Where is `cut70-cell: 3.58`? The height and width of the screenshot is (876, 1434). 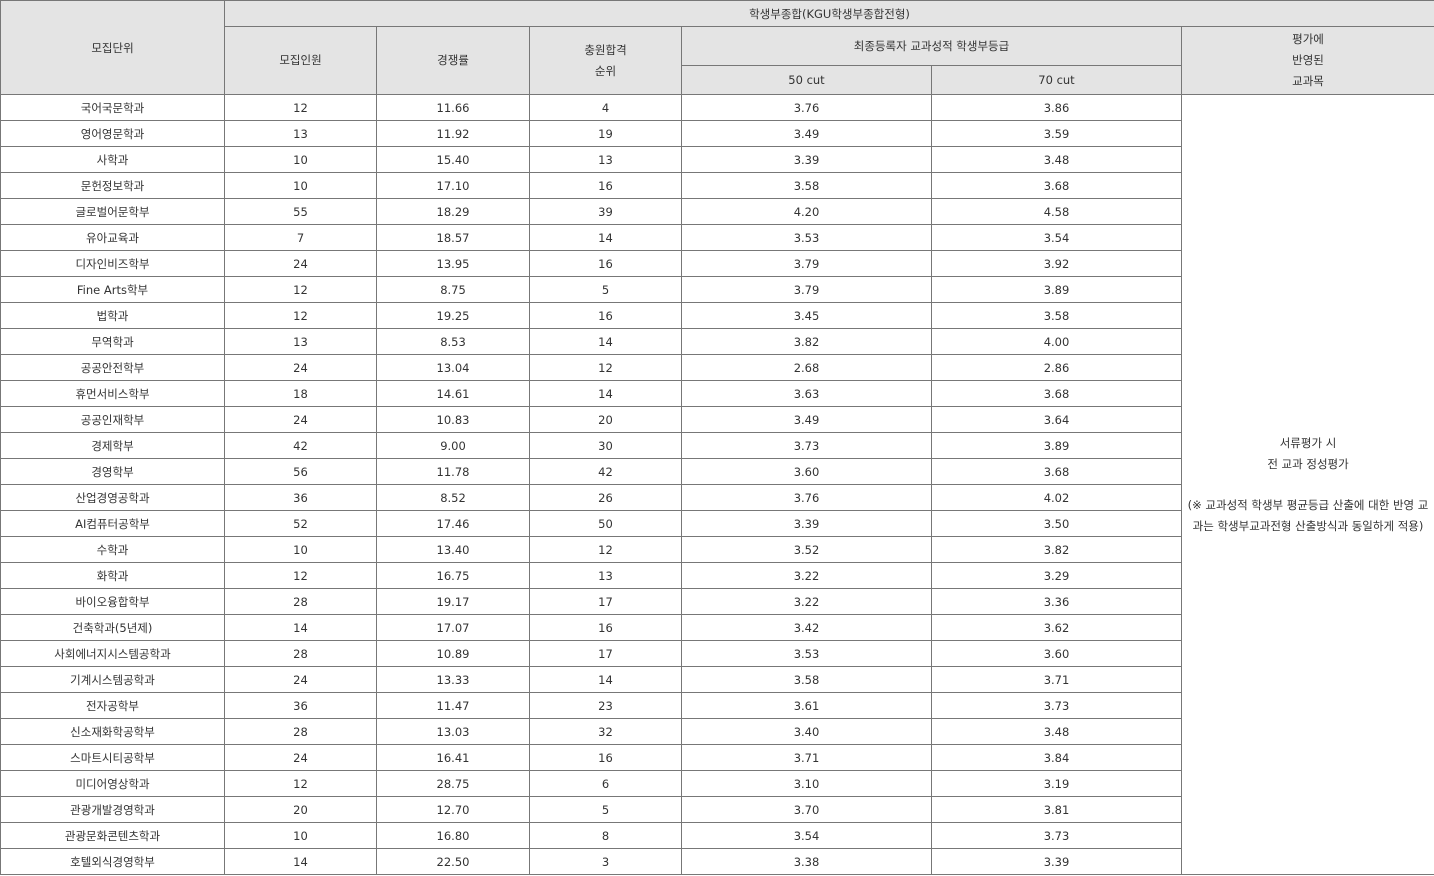 cut70-cell: 3.58 is located at coordinates (1056, 315).